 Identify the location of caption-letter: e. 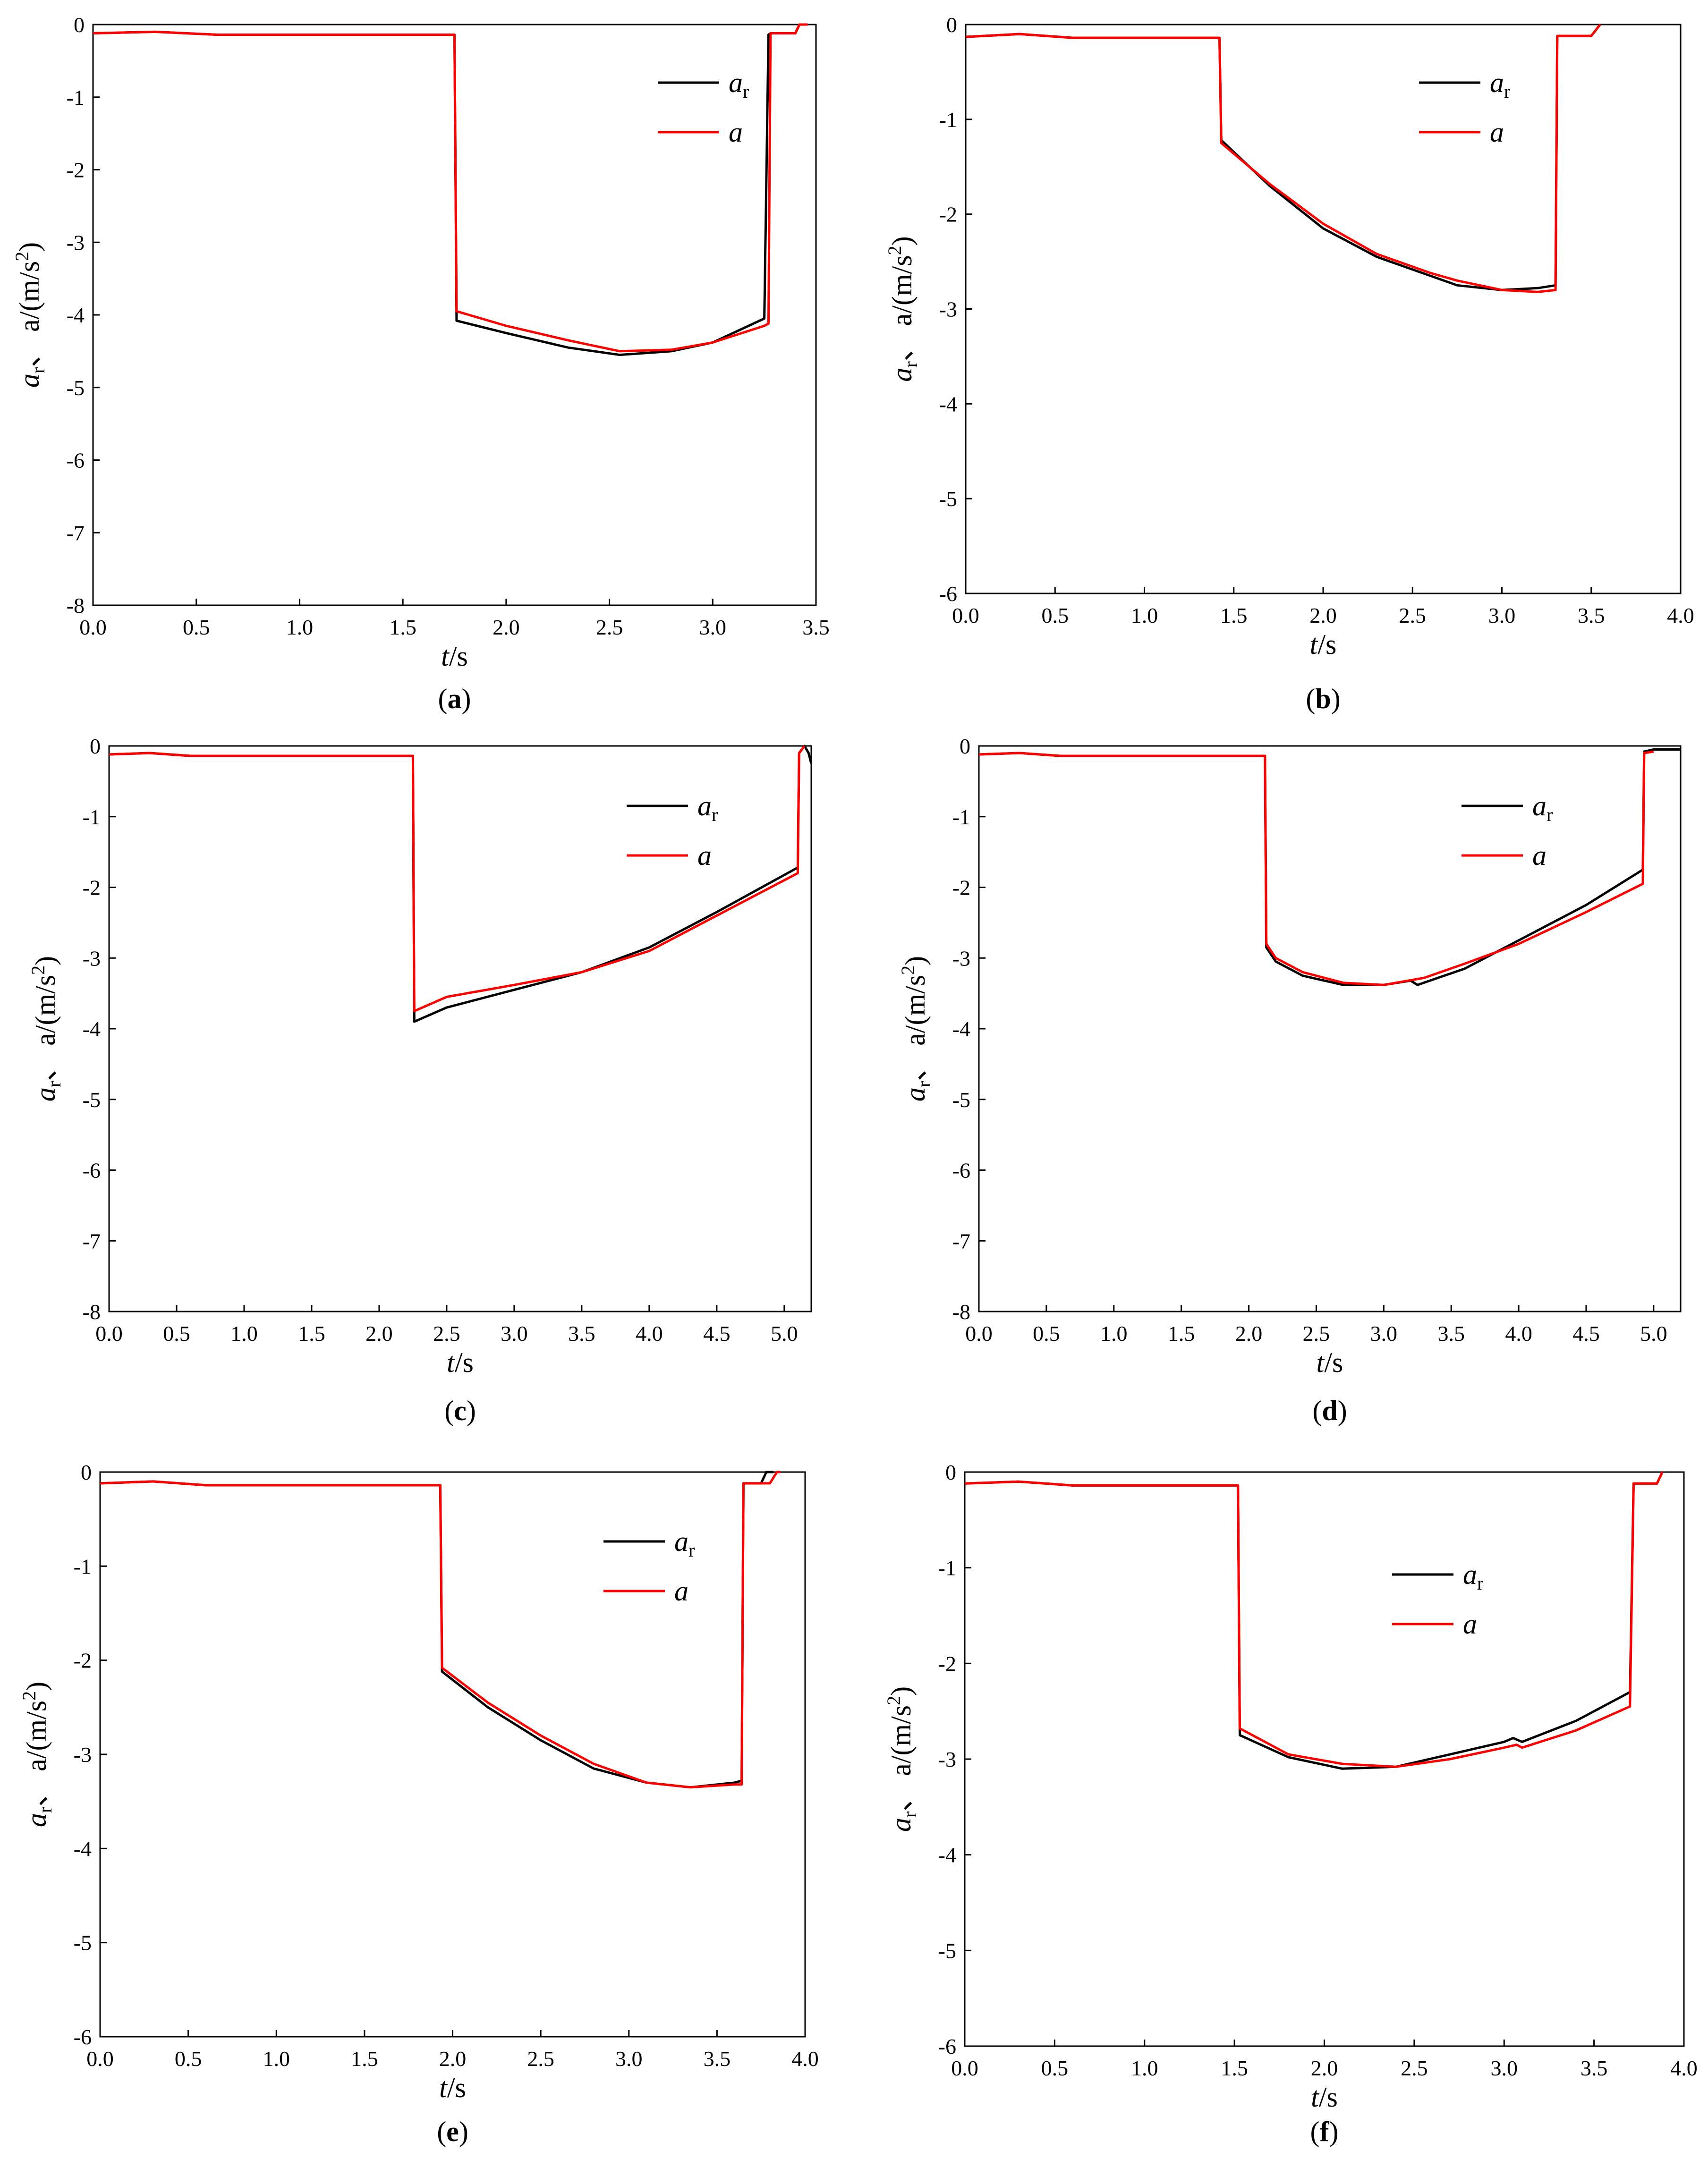
(453, 2131).